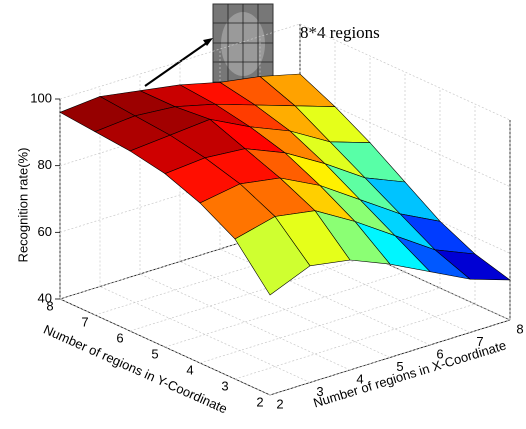  Describe the element at coordinates (519, 328) in the screenshot. I see `x-tick-label: 8` at that location.